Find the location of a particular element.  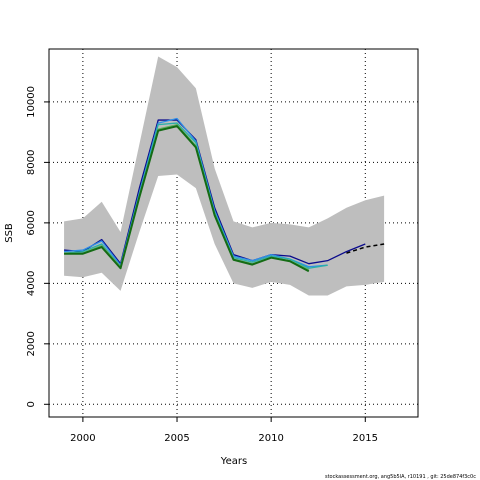

x-tick-label: 2000 is located at coordinates (82, 438).